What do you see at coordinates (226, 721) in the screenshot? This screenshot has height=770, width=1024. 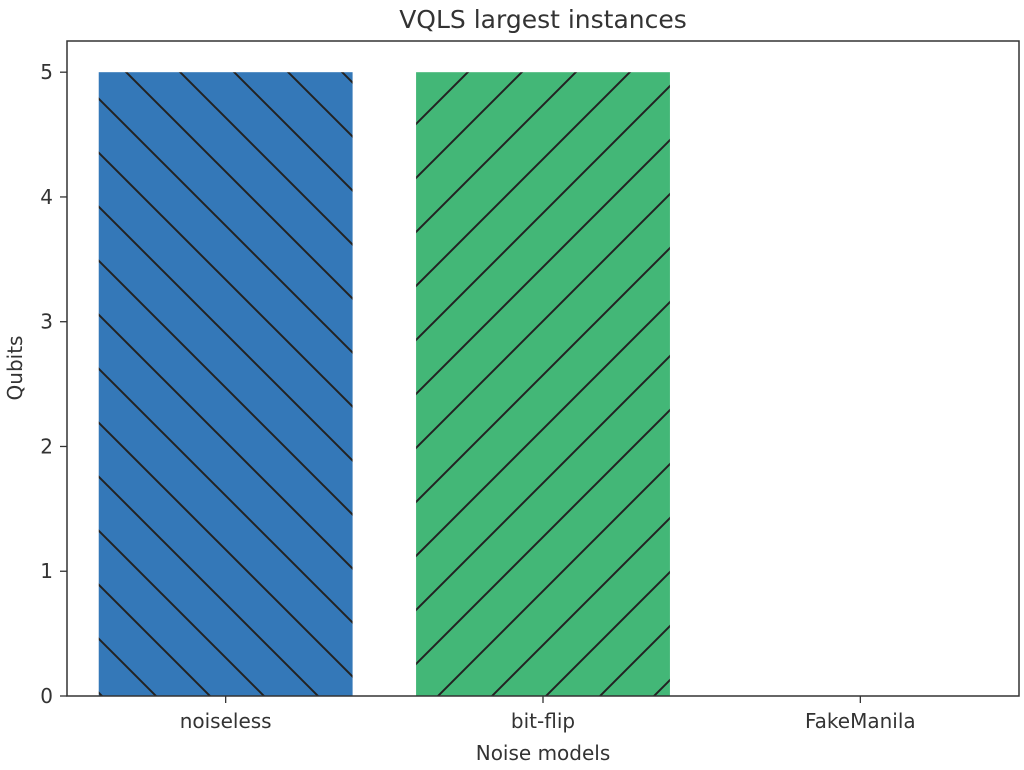 I see `x-tick-label: noiseless` at bounding box center [226, 721].